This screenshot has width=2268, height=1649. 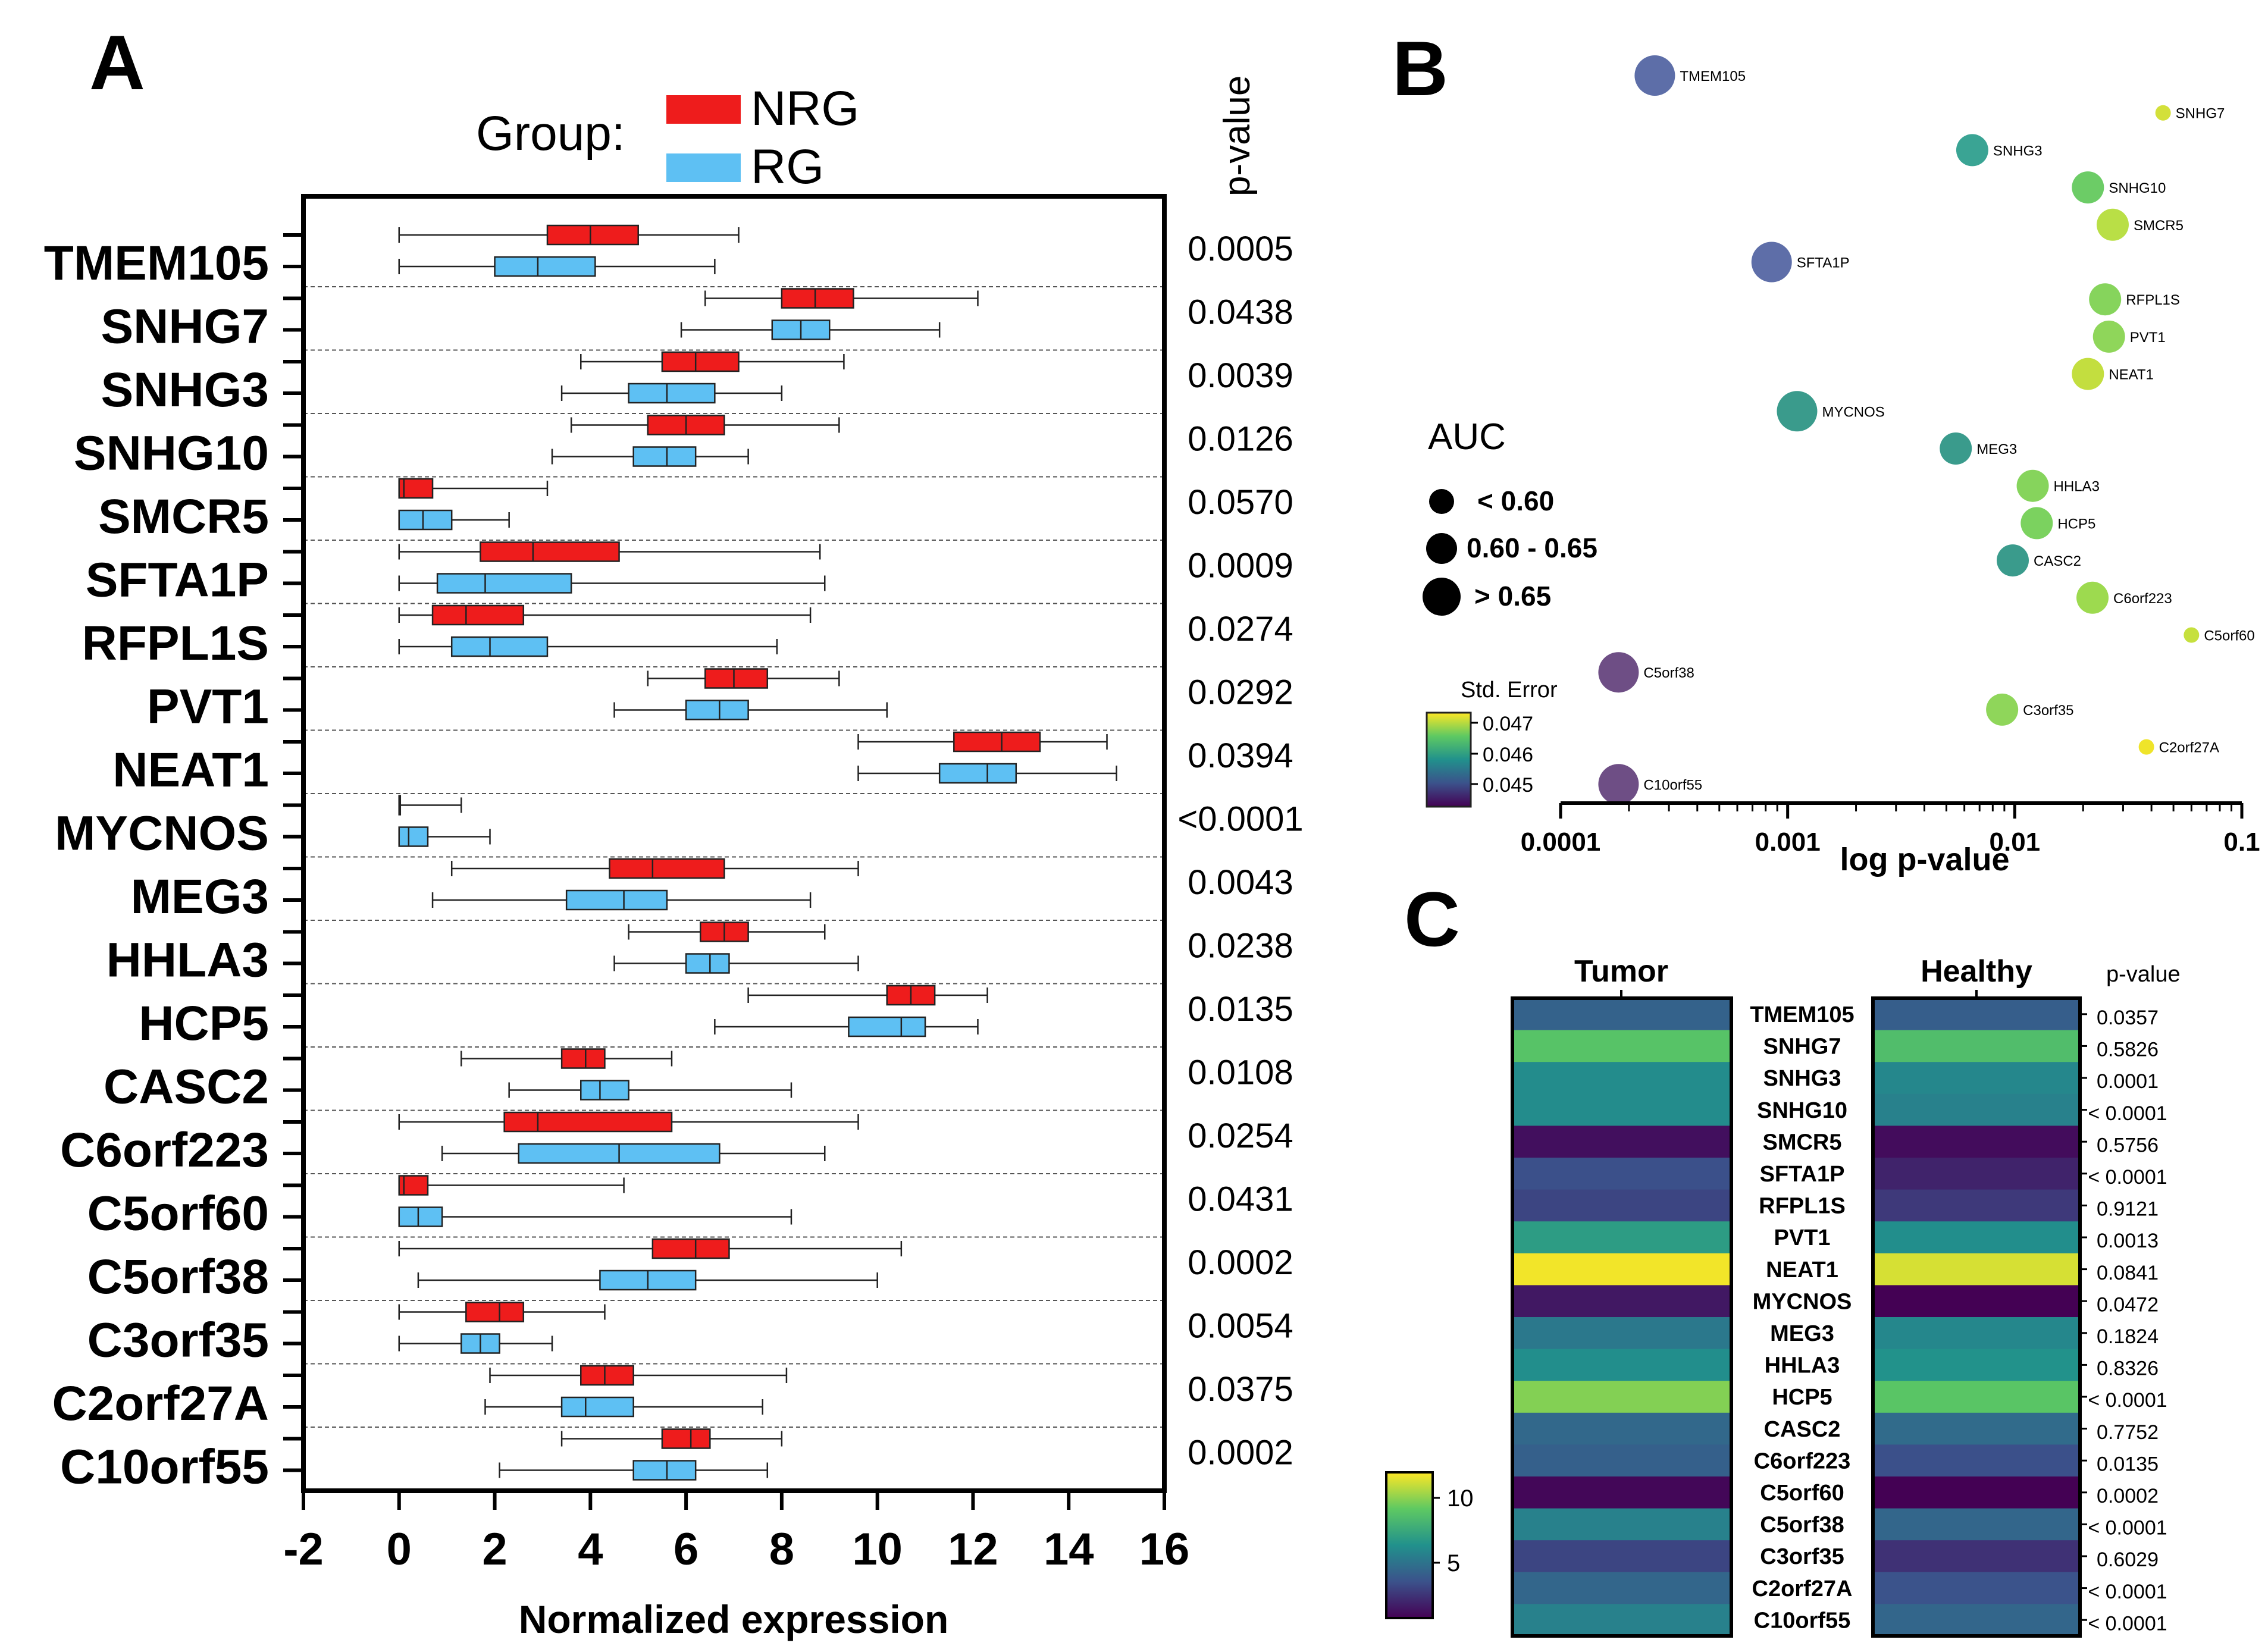 What do you see at coordinates (1512, 596) in the screenshot?
I see `auc-legend-label-large: > 0.65` at bounding box center [1512, 596].